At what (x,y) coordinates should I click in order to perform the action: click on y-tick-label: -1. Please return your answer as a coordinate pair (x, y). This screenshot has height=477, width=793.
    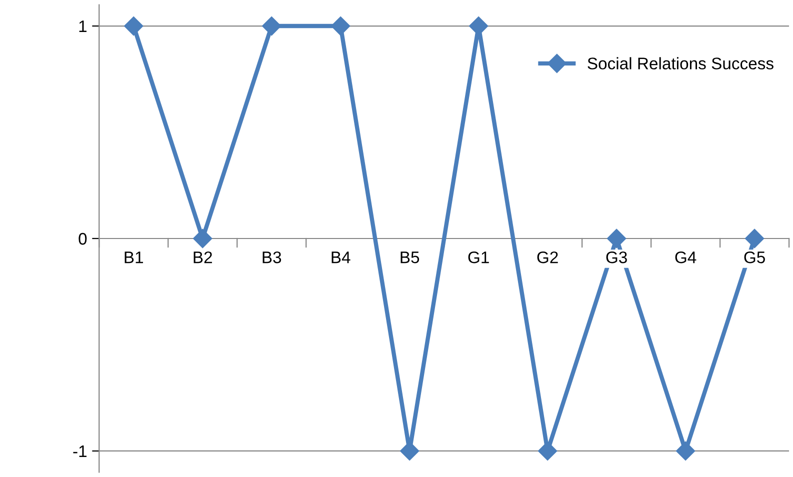
    Looking at the image, I should click on (80, 452).